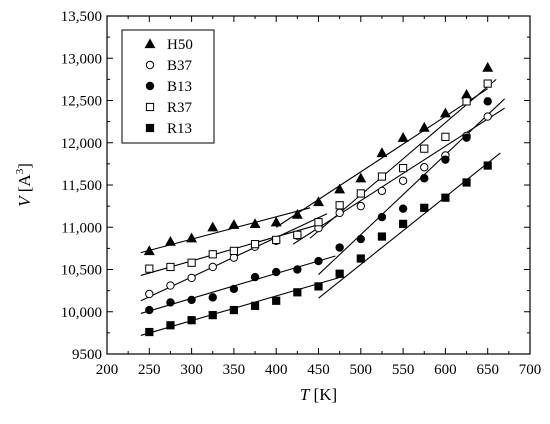 The width and height of the screenshot is (550, 424). Describe the element at coordinates (81, 228) in the screenshot. I see `y-tick-label: 11,000` at that location.